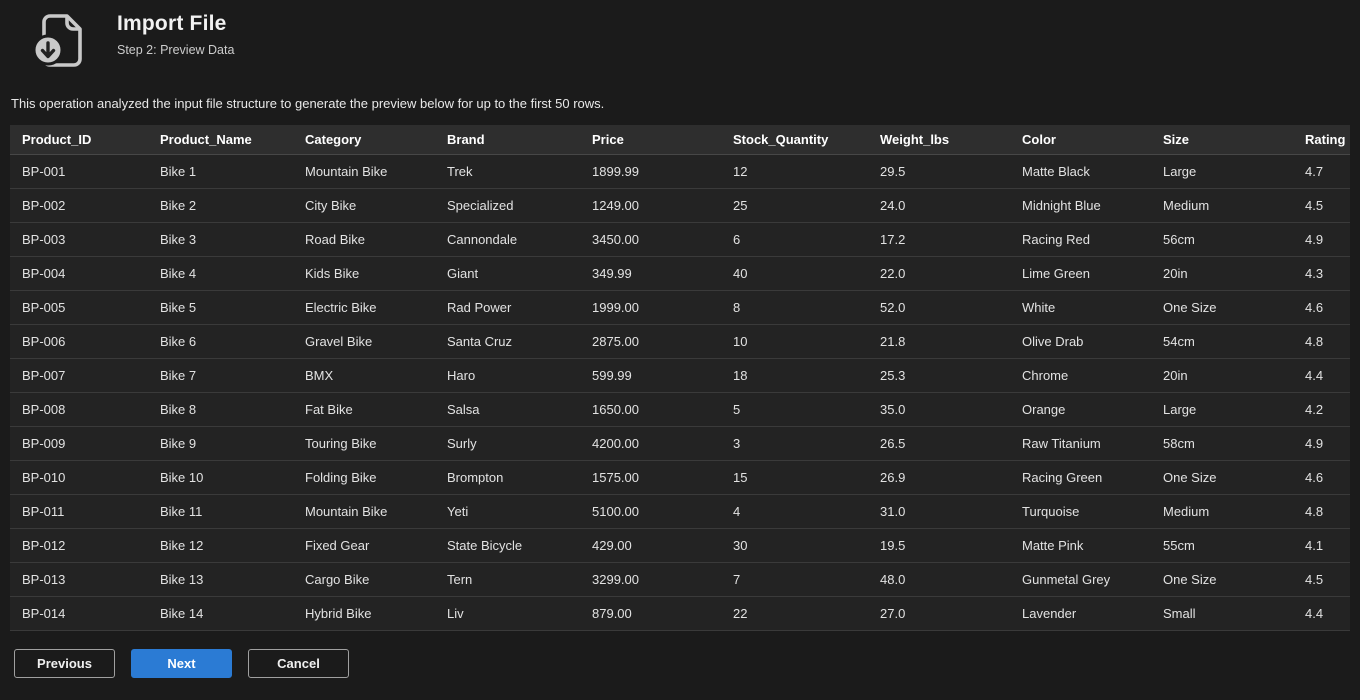  I want to click on table-cell: 54cm, so click(1222, 341).